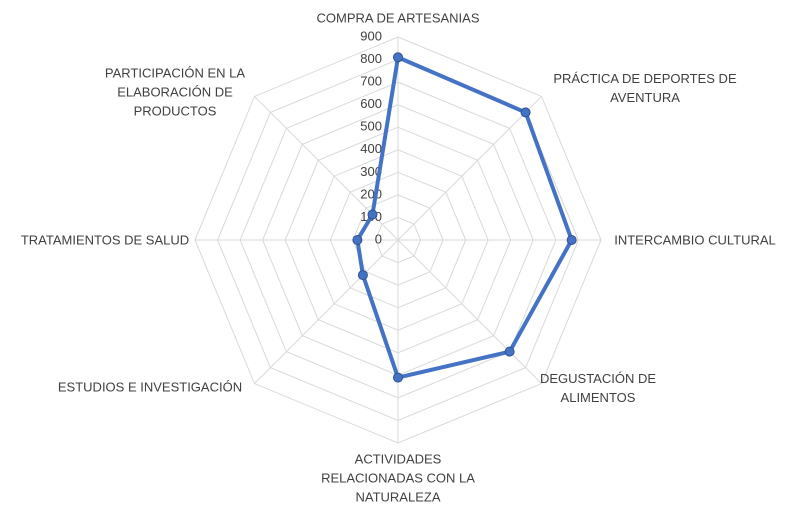 The image size is (785, 506). I want to click on r-tick-label: 800, so click(371, 58).